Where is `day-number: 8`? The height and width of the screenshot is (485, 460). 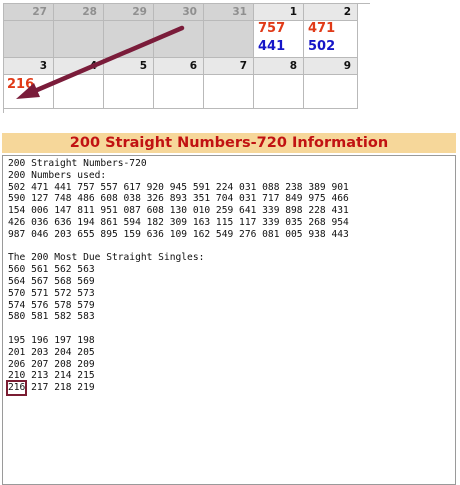
day-number: 8 is located at coordinates (293, 66).